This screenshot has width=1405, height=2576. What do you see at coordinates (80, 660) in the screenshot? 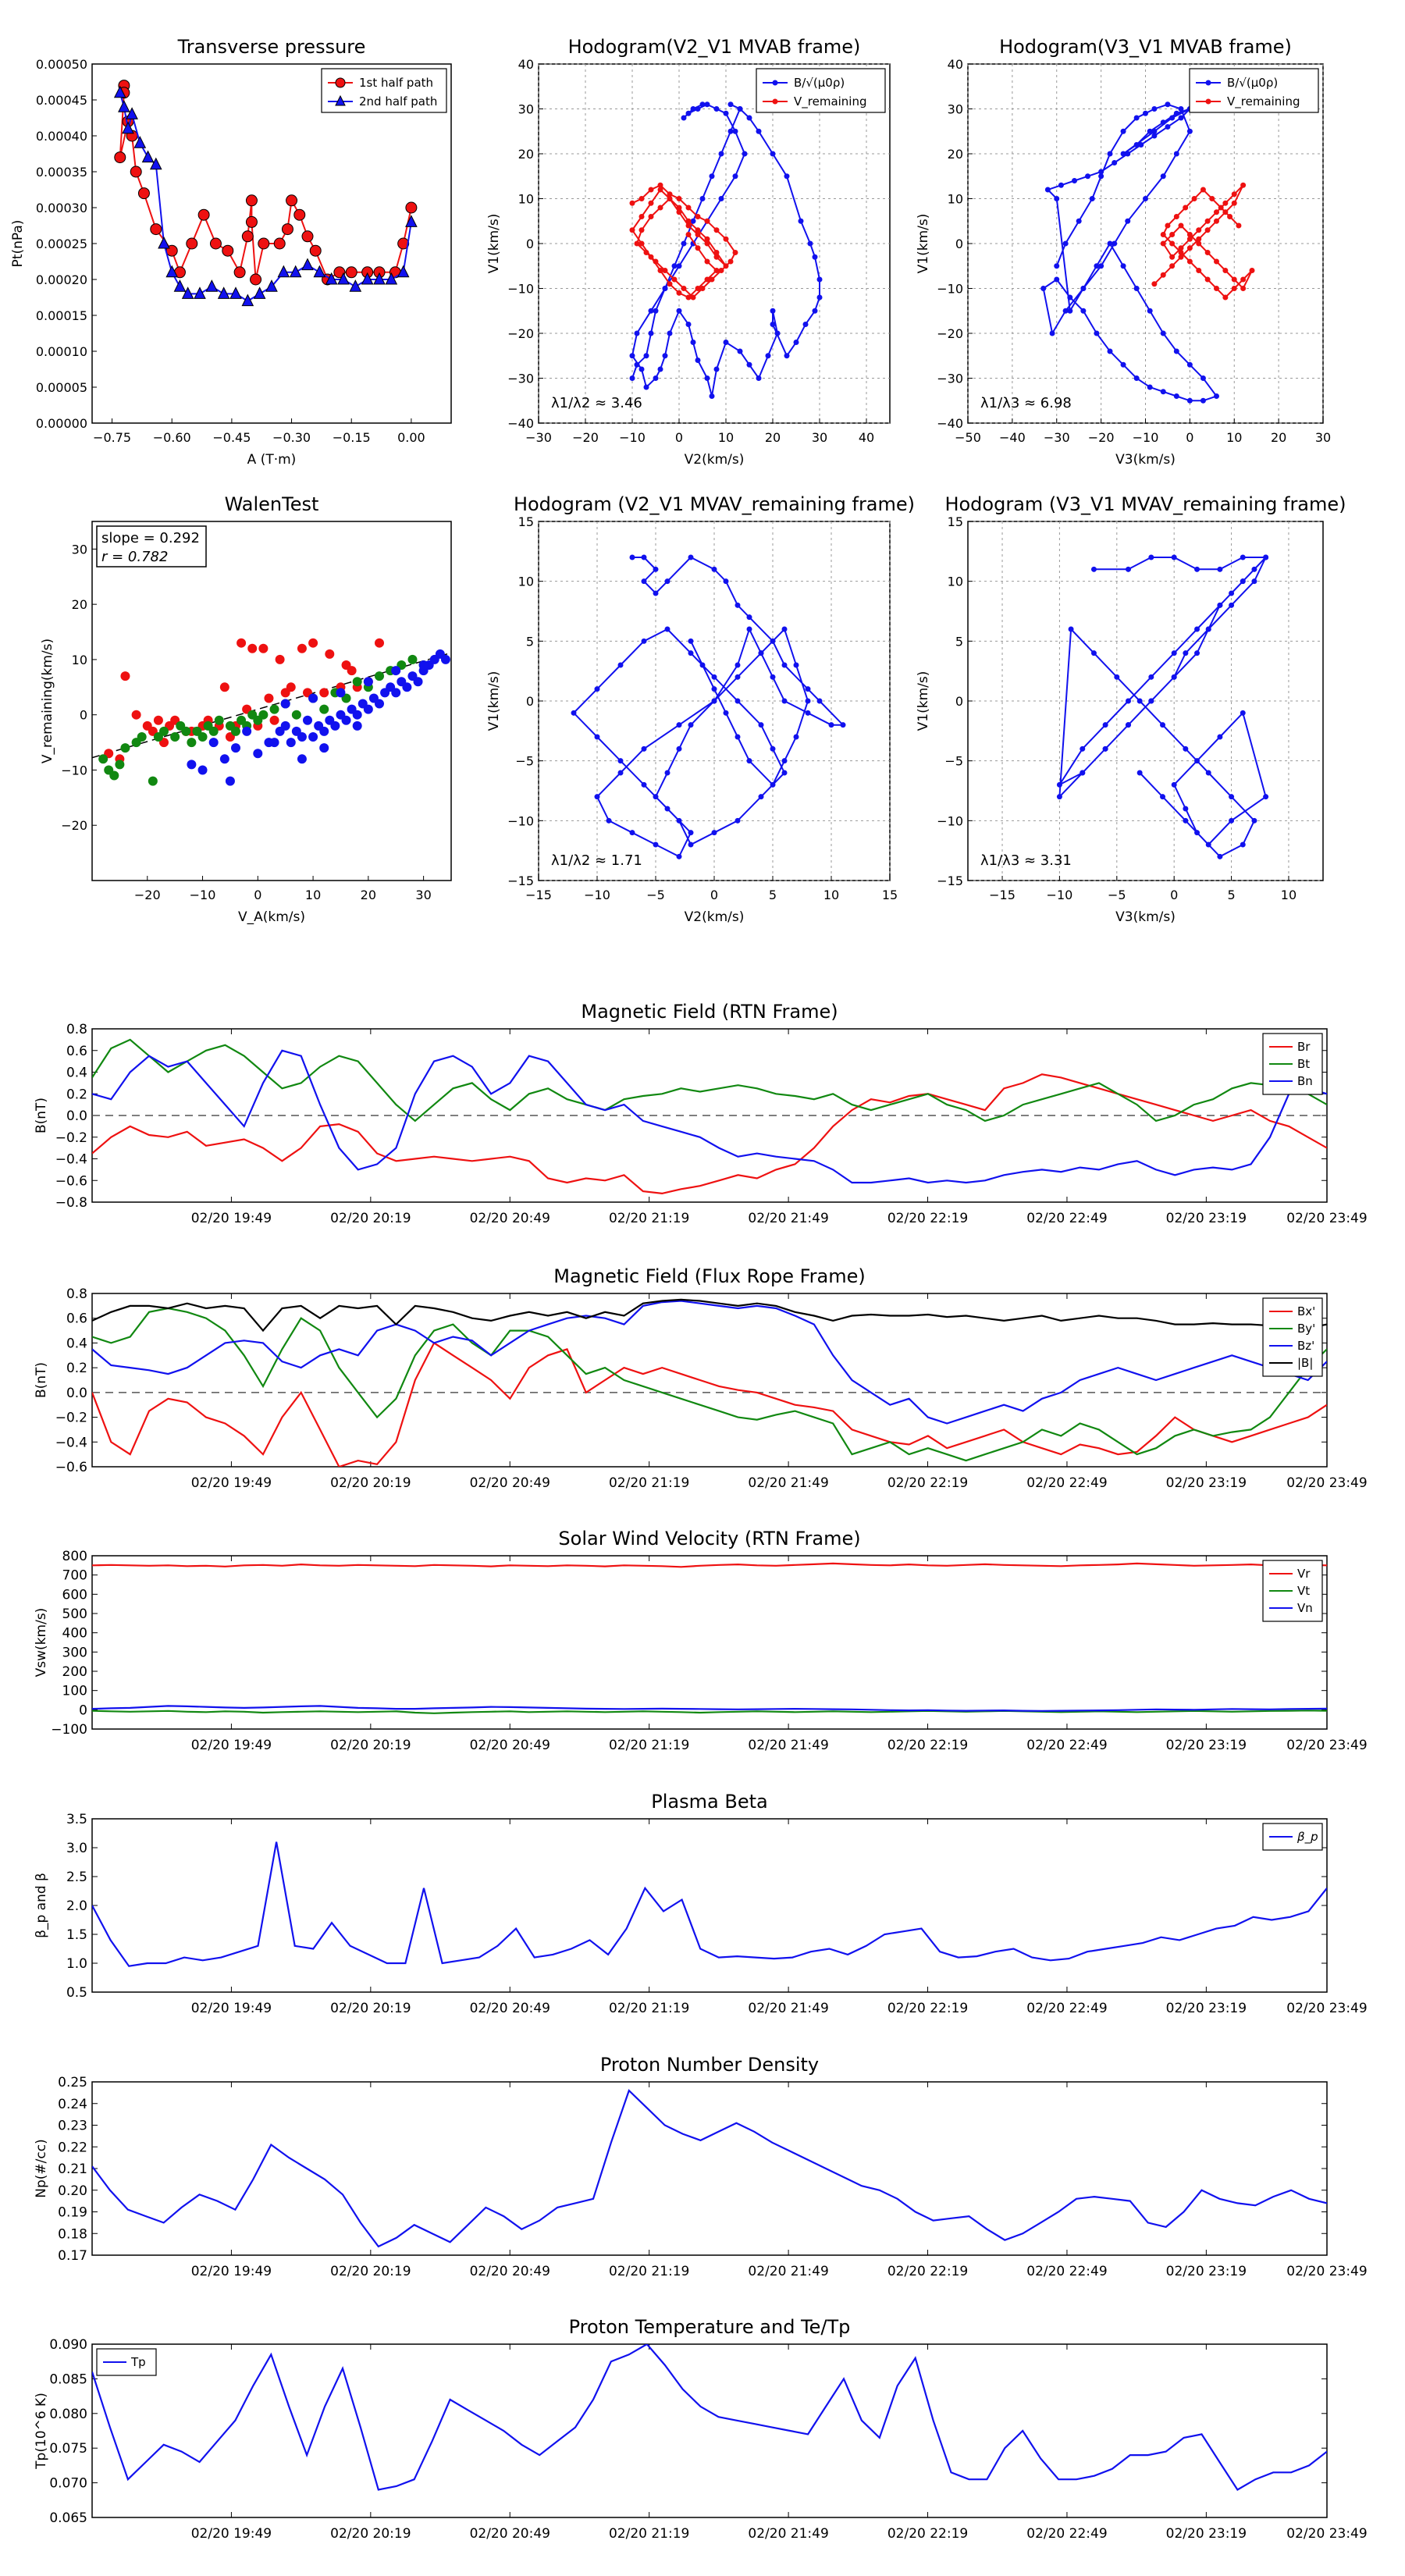
I see `y-tick-label: 10` at bounding box center [80, 660].